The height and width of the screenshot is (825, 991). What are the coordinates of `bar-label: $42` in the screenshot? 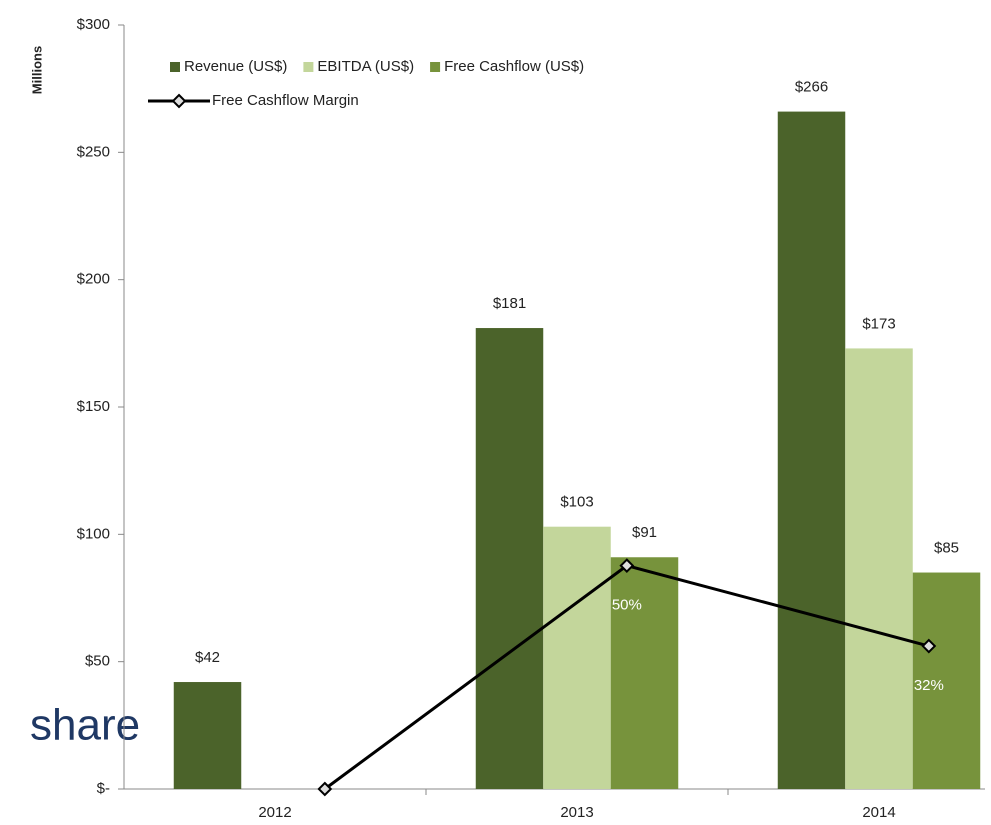 It's located at (207, 657).